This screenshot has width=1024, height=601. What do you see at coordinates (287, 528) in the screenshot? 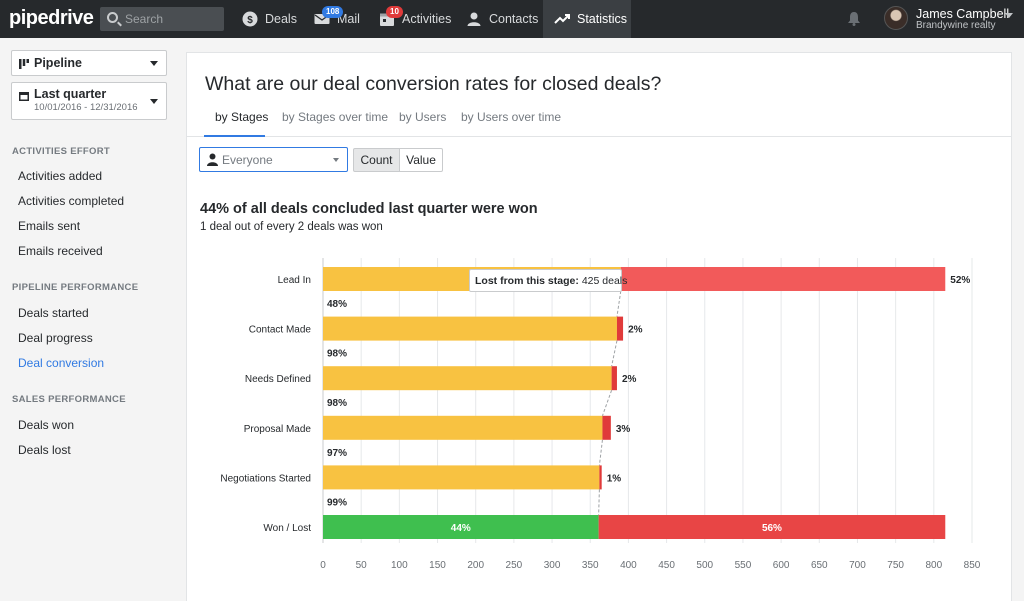
I see `category-label: Won / Lost` at bounding box center [287, 528].